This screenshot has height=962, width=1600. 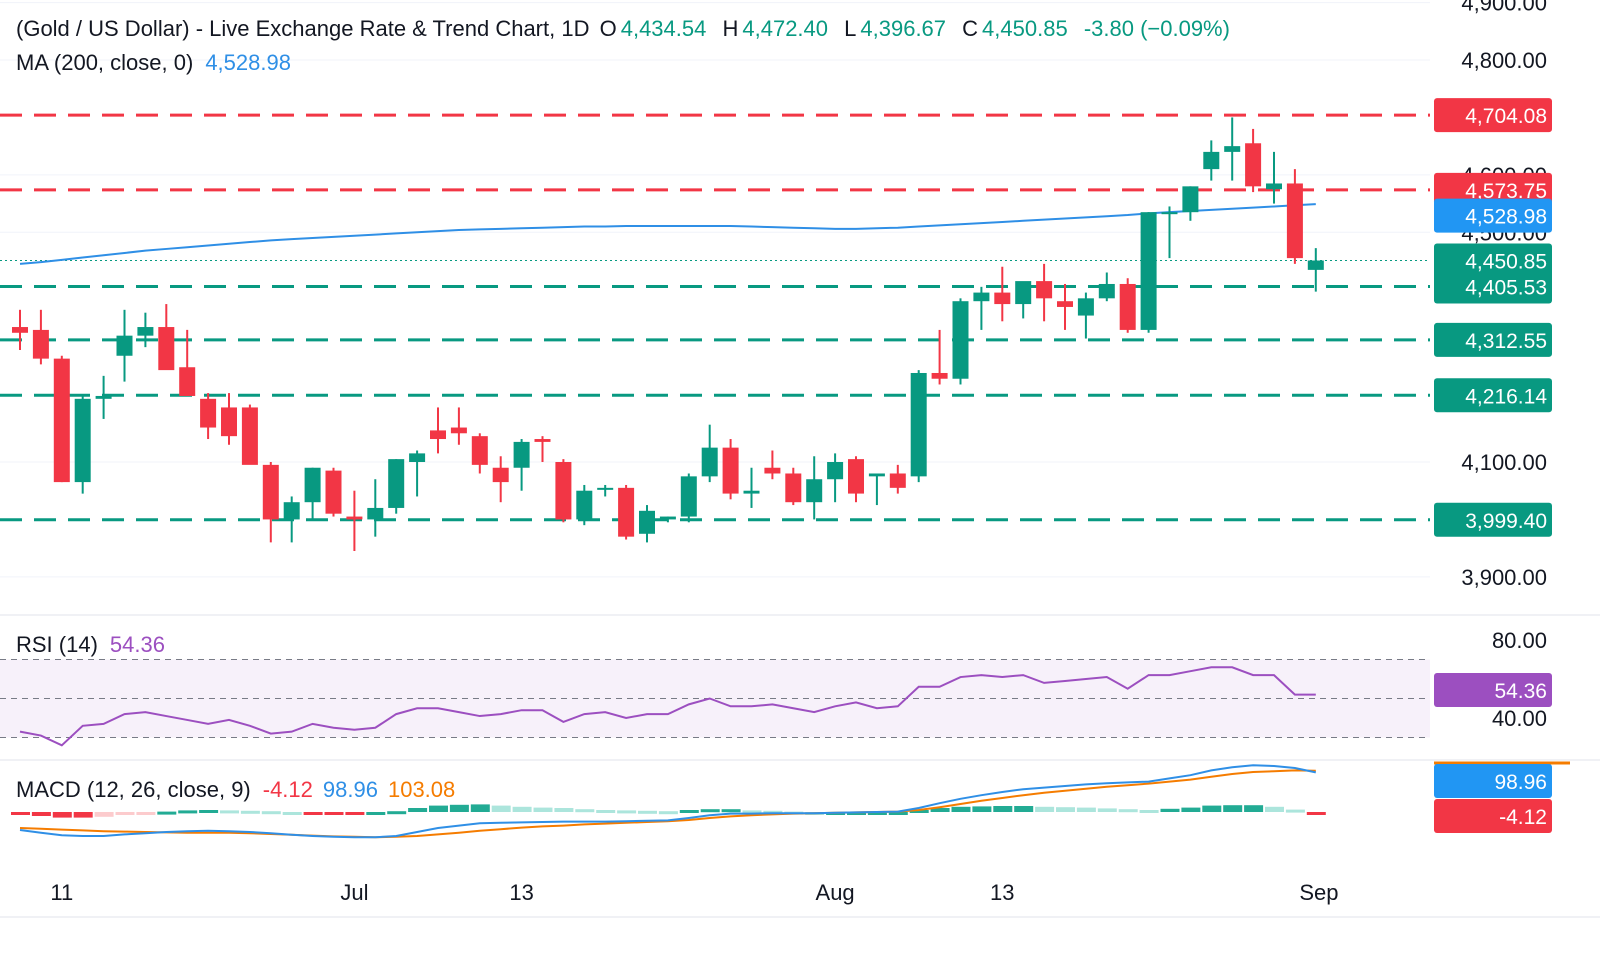 I want to click on macd-hist-tag-bg, so click(x=1493, y=816).